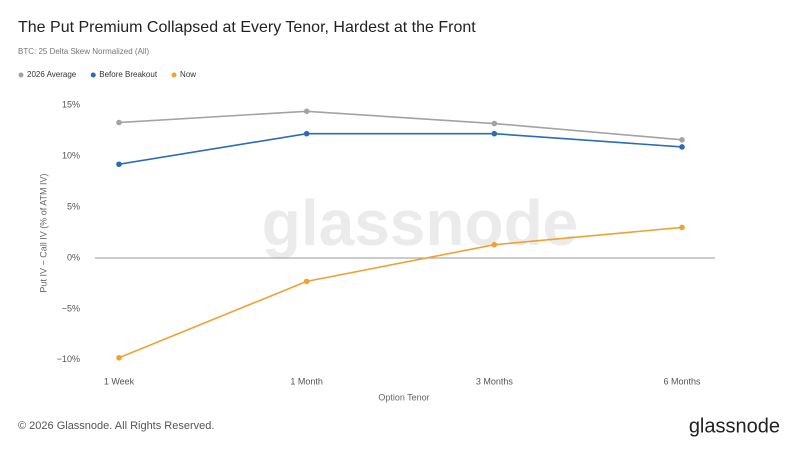  What do you see at coordinates (83, 51) in the screenshot?
I see `chart-subtitle: BTC: 25 Delta Skew Normalized (All)` at bounding box center [83, 51].